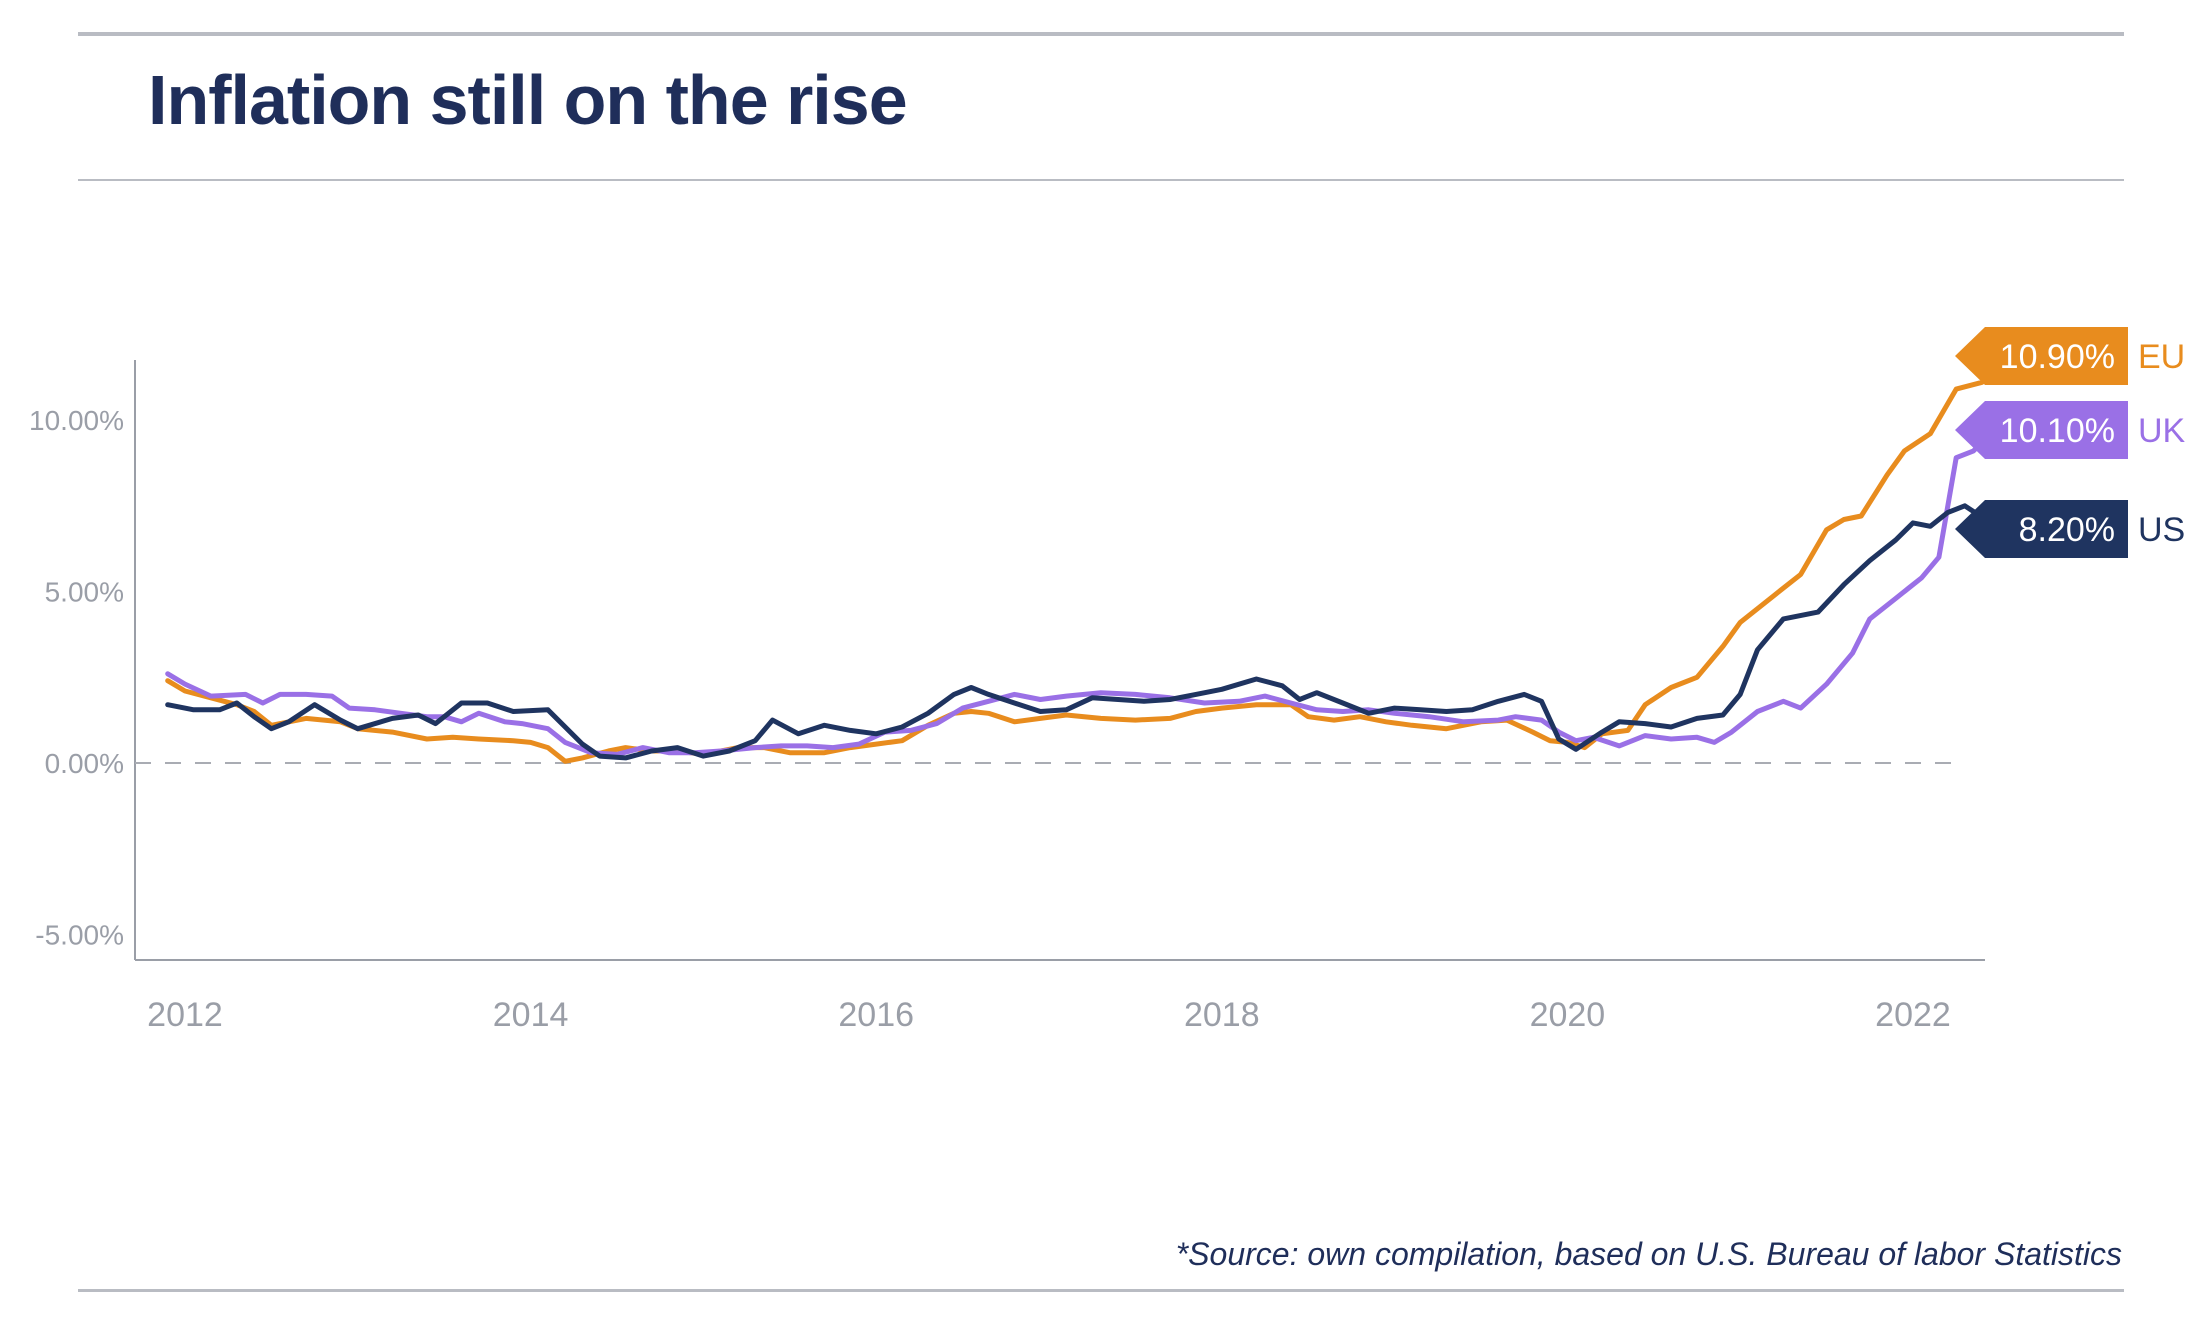 The height and width of the screenshot is (1317, 2200). What do you see at coordinates (1101, 180) in the screenshot?
I see `title-divider` at bounding box center [1101, 180].